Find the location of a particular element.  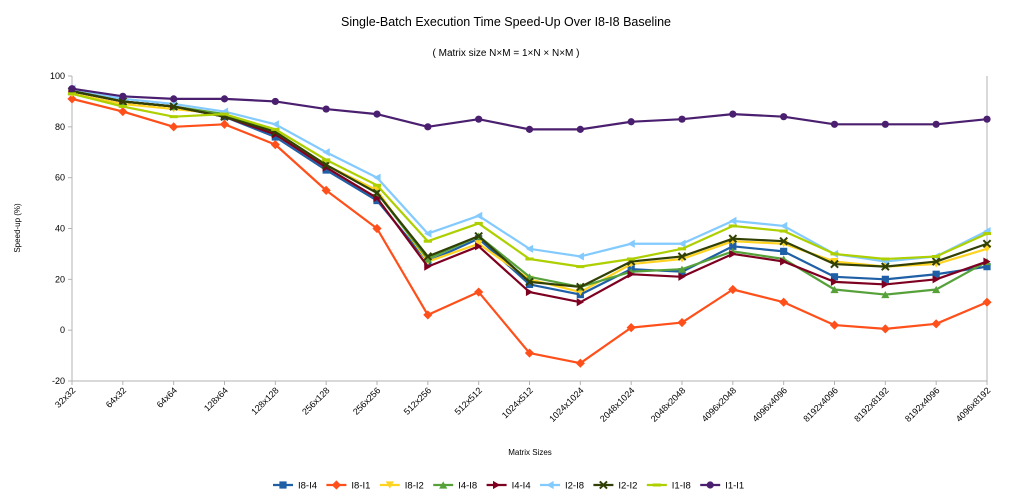

x-tick-label: 512x256 is located at coordinates (417, 400).